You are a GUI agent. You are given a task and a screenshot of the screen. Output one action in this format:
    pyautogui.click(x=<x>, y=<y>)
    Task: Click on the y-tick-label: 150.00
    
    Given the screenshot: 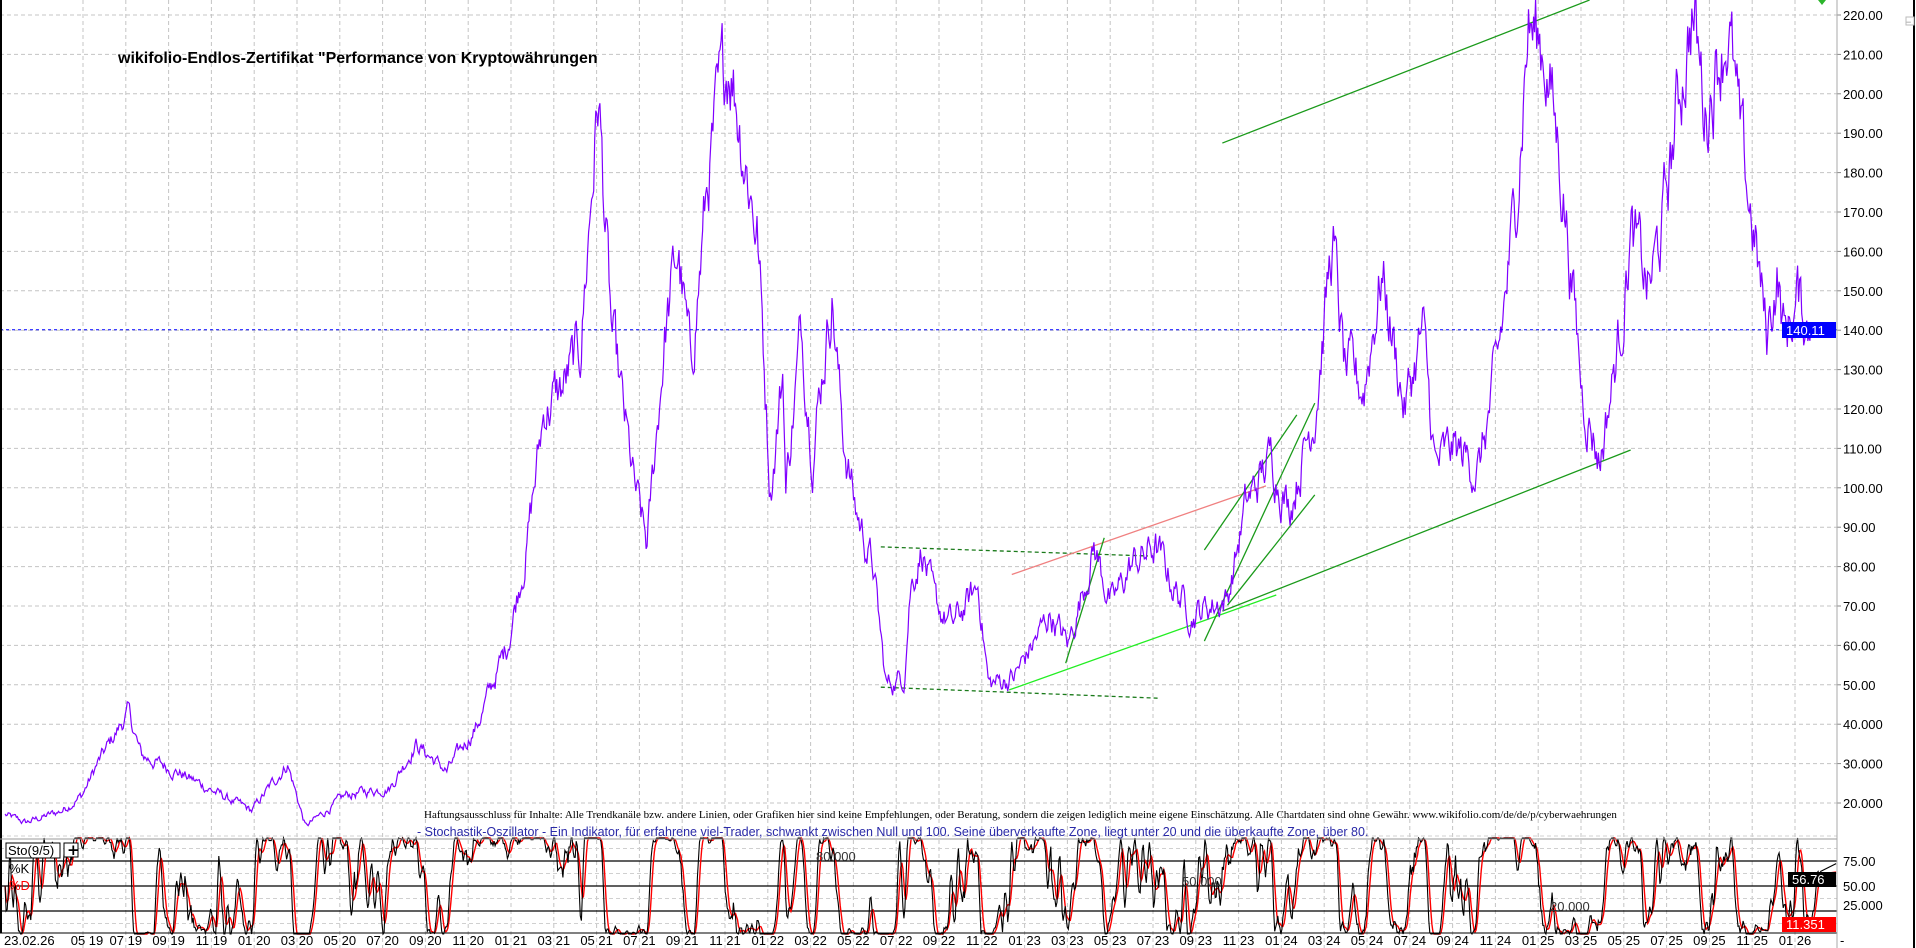 What is the action you would take?
    pyautogui.click(x=1863, y=291)
    